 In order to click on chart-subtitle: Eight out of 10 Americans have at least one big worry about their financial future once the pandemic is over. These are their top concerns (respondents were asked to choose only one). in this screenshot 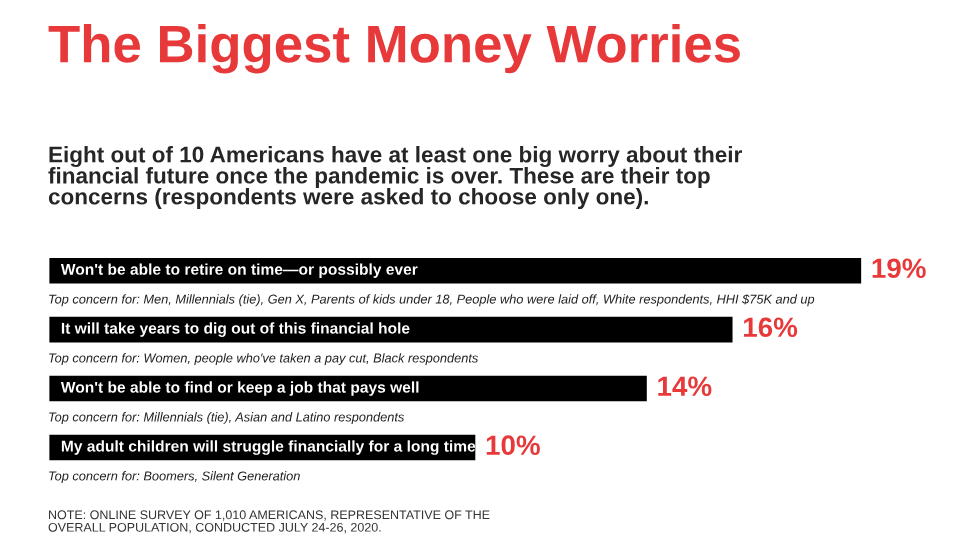, I will do `click(395, 178)`.